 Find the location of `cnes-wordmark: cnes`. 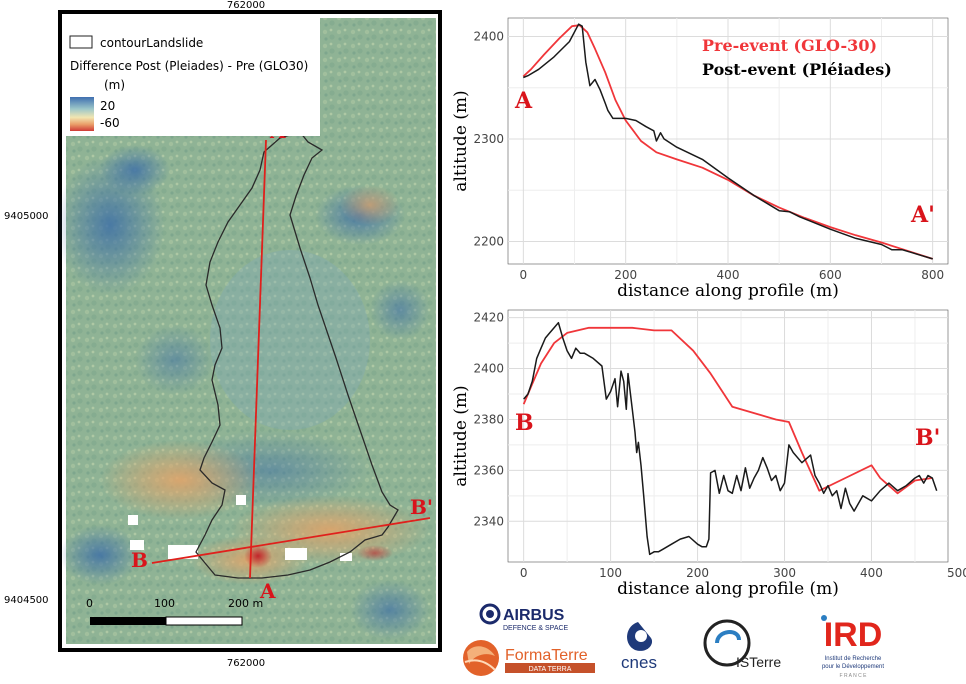

cnes-wordmark: cnes is located at coordinates (639, 662).